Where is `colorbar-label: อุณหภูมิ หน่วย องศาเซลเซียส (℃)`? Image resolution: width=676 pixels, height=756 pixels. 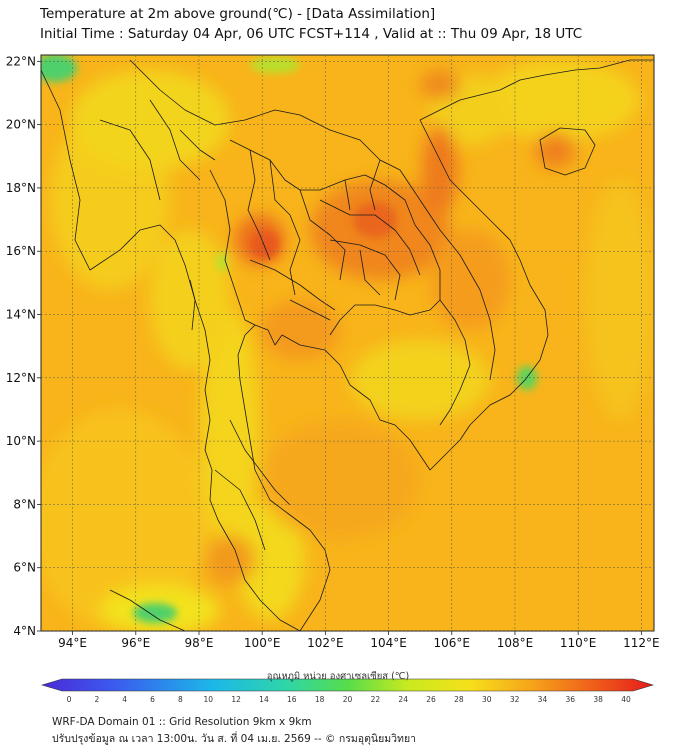
colorbar-label: อุณหภูมิ หน่วย องศาเซลเซียส (℃) is located at coordinates (338, 676).